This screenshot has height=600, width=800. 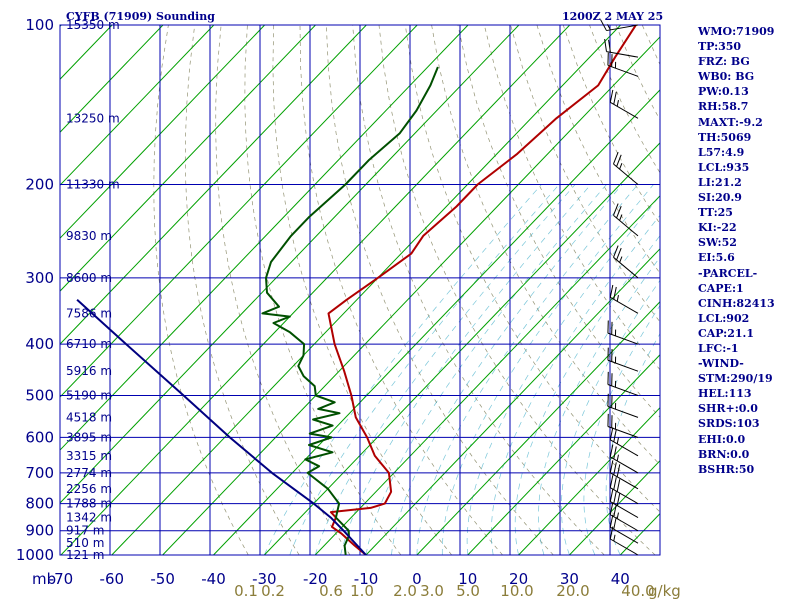 I want to click on index-row: LI:21.2, so click(x=720, y=182).